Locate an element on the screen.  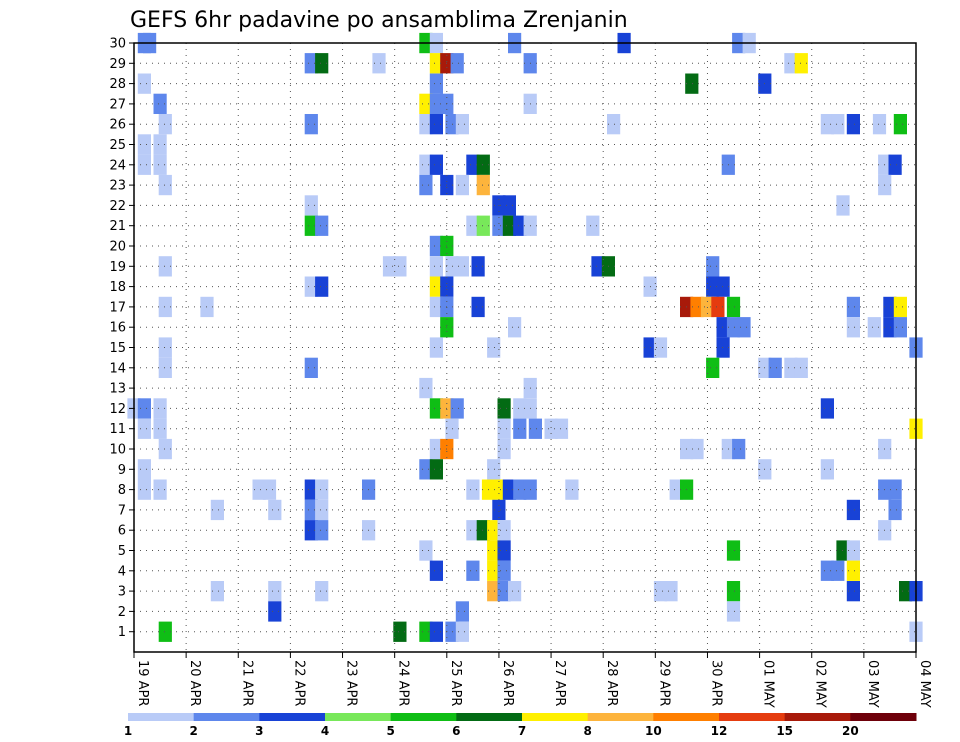
y-tick-label: 18 is located at coordinates (117, 287).